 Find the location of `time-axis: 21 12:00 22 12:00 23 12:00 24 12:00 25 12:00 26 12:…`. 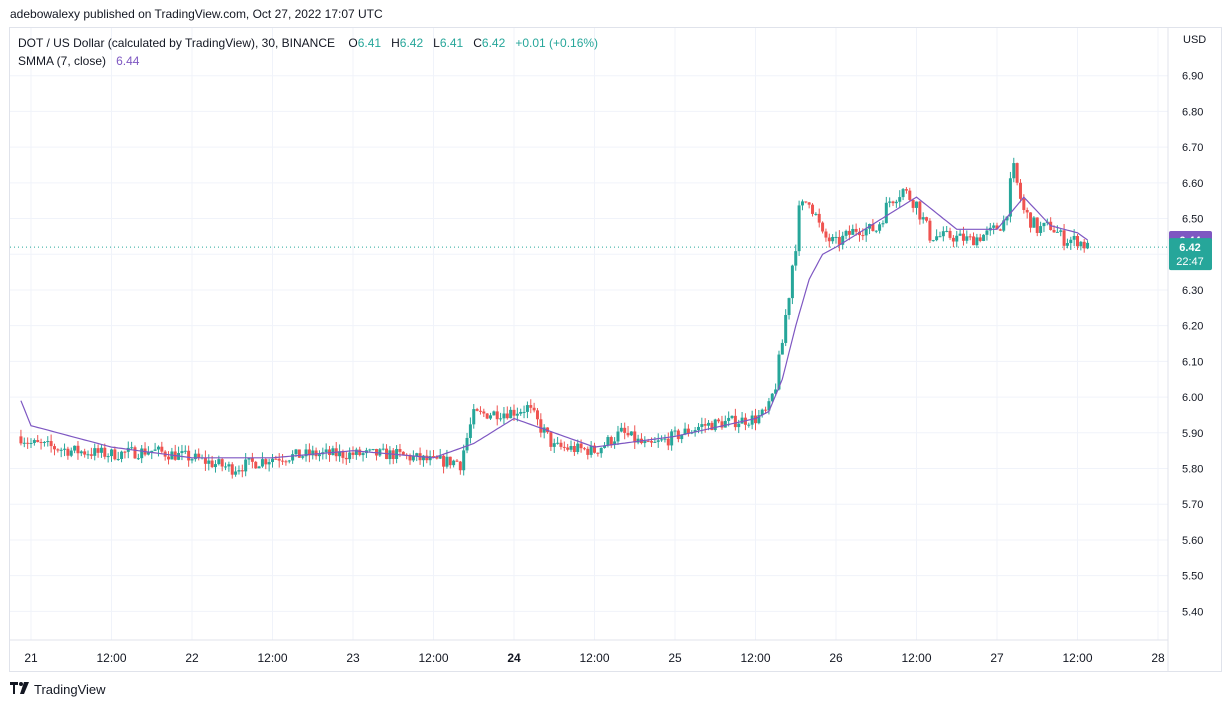

time-axis: 21 12:00 22 12:00 23 12:00 24 12:00 25 12:00 26 12:… is located at coordinates (589, 652).